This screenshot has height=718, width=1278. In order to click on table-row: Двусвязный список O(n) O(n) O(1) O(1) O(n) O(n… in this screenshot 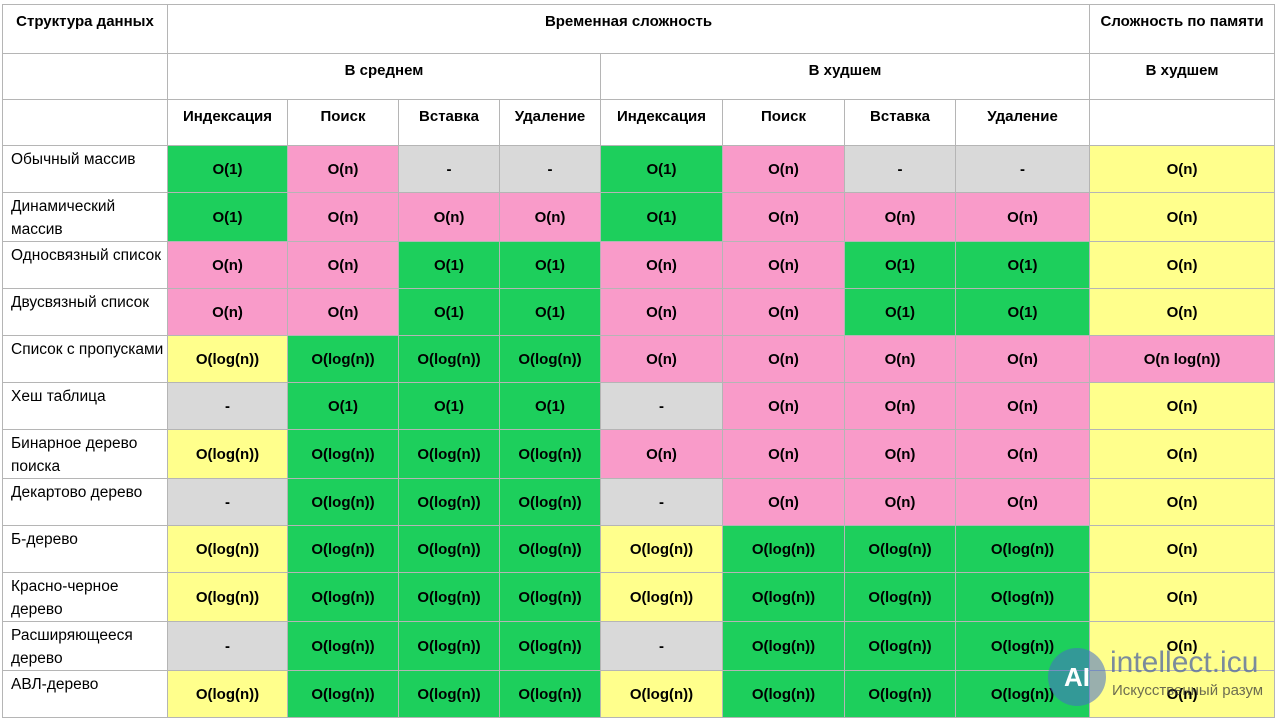, I will do `click(639, 312)`.